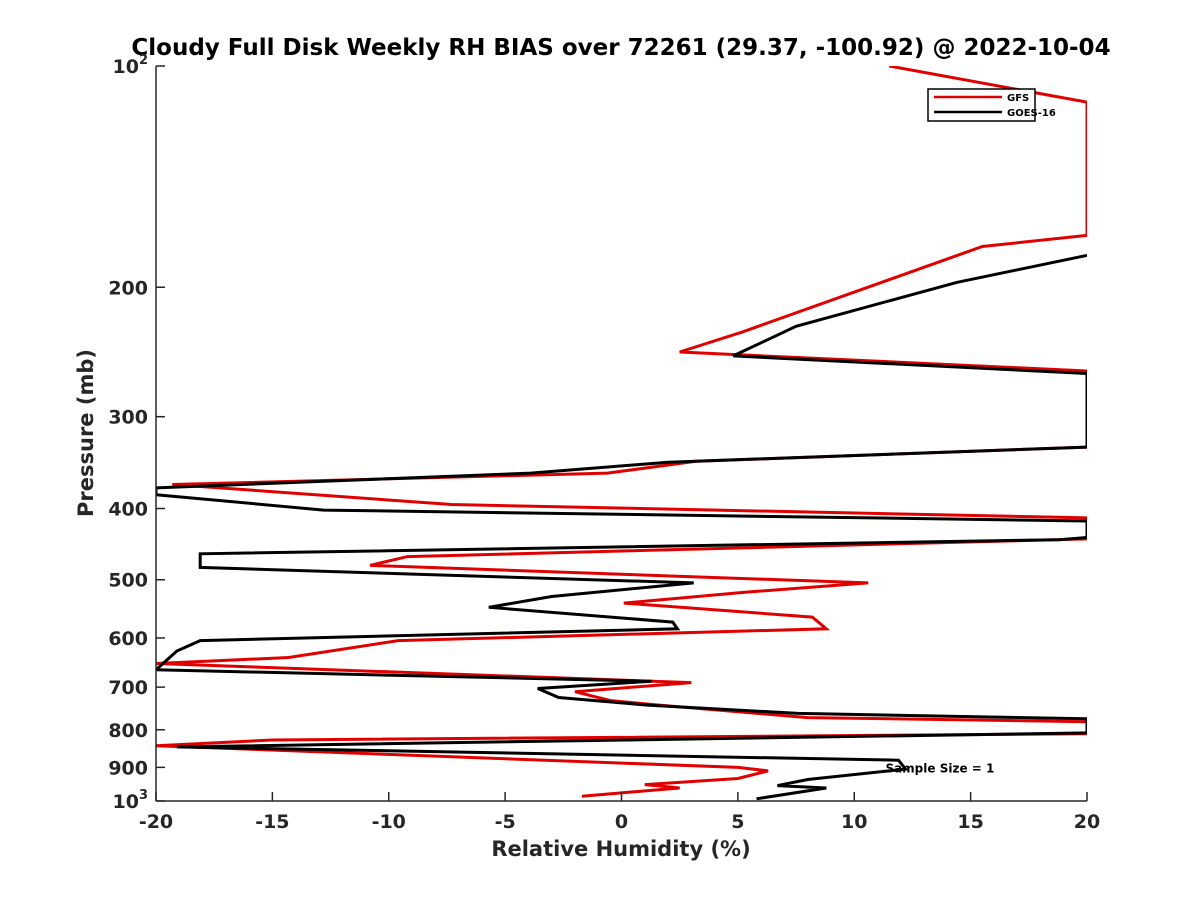 The image size is (1200, 900). I want to click on y-tick-label: 400, so click(128, 510).